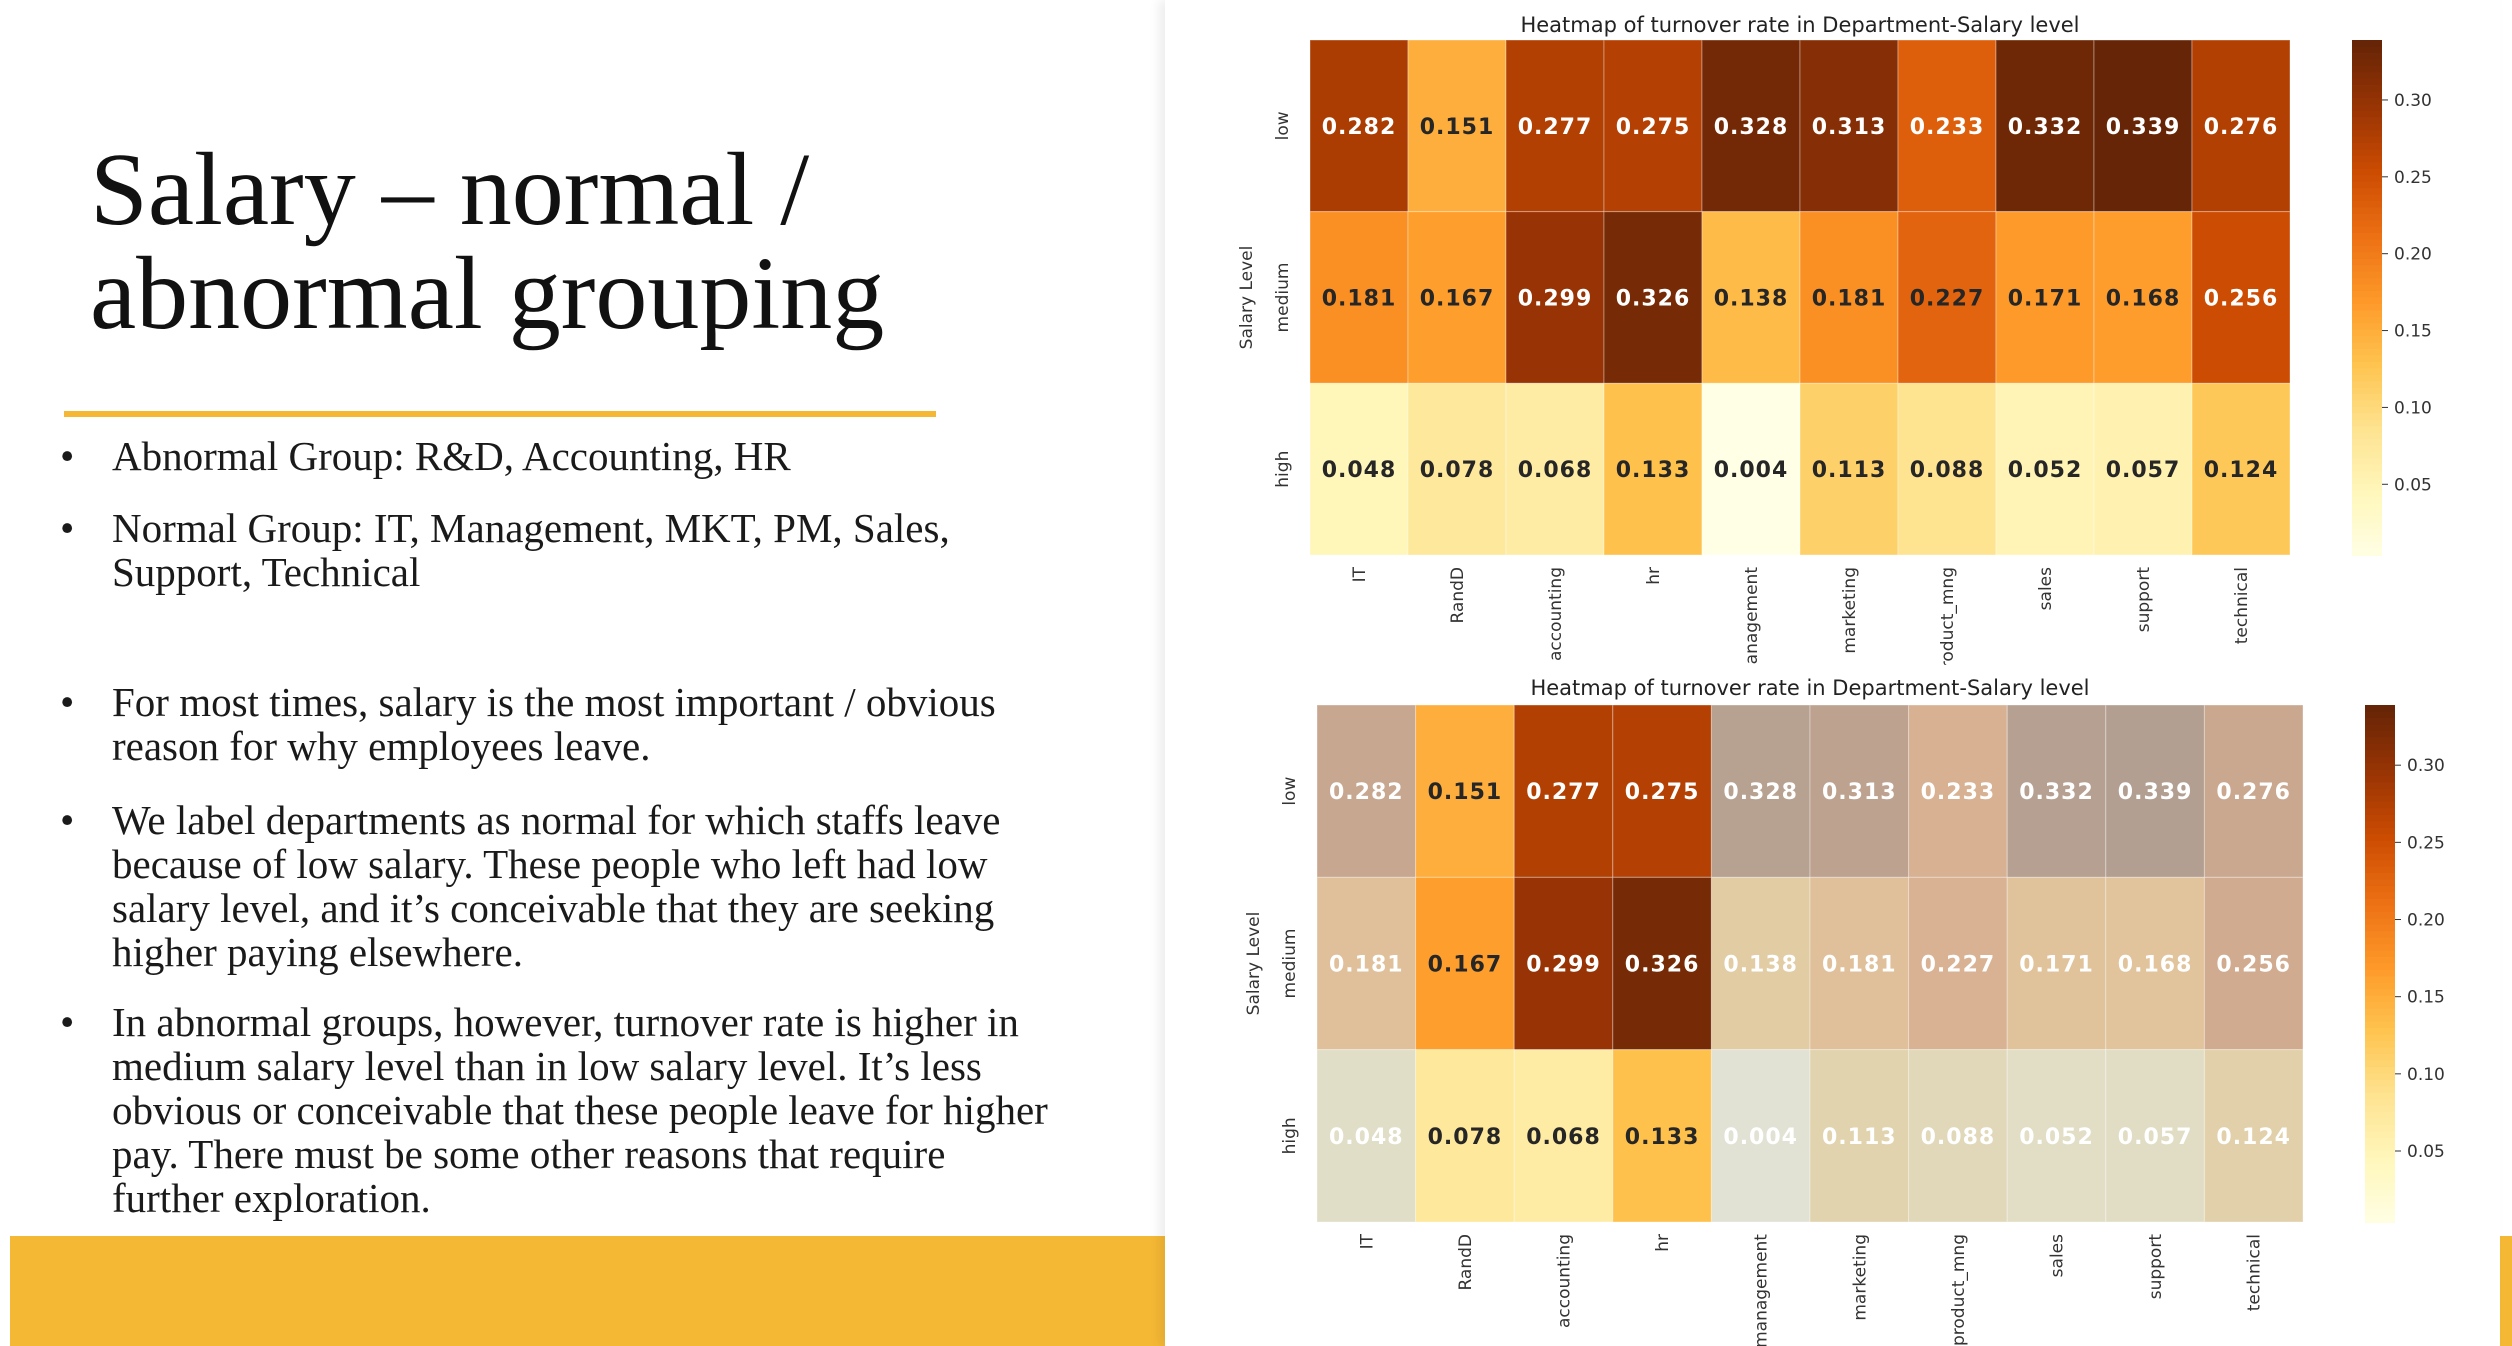 This screenshot has height=1346, width=2512. Describe the element at coordinates (2143, 299) in the screenshot. I see `cell-value-label: 0.168` at that location.